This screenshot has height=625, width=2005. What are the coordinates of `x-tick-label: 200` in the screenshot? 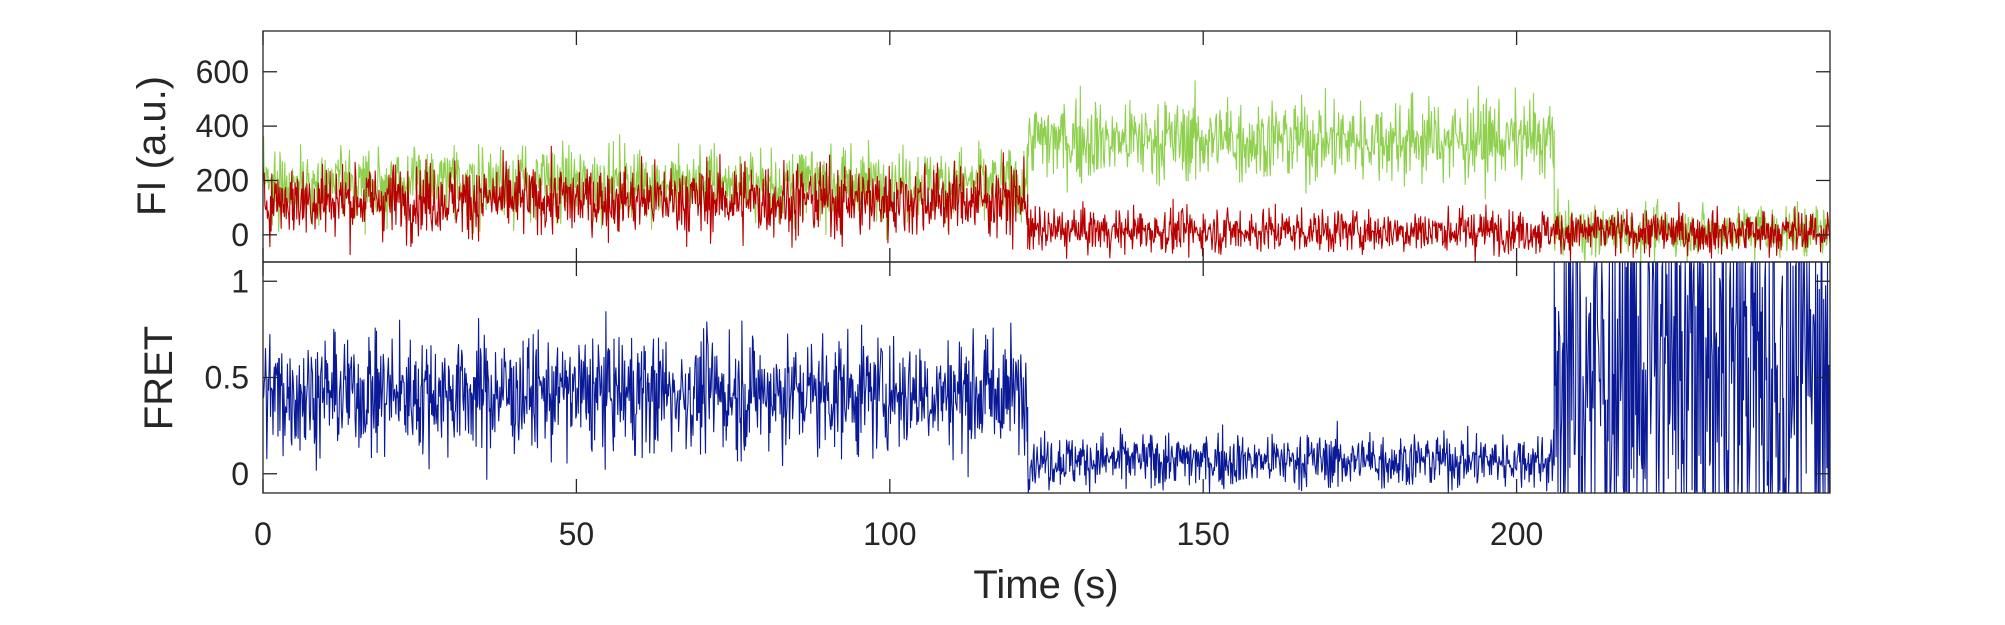 It's located at (1516, 534).